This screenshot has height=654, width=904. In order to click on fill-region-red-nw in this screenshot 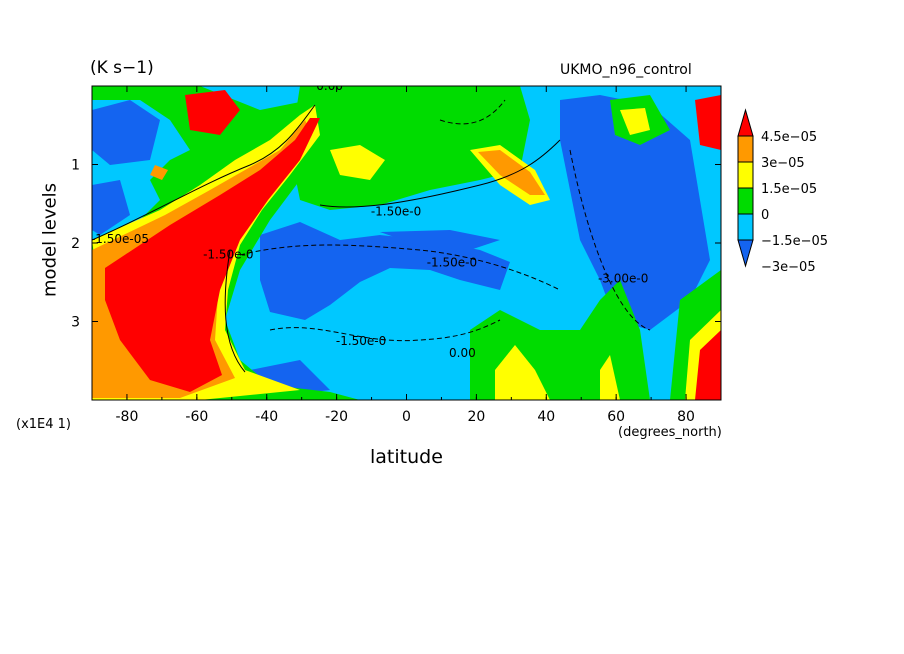, I will do `click(212, 112)`.